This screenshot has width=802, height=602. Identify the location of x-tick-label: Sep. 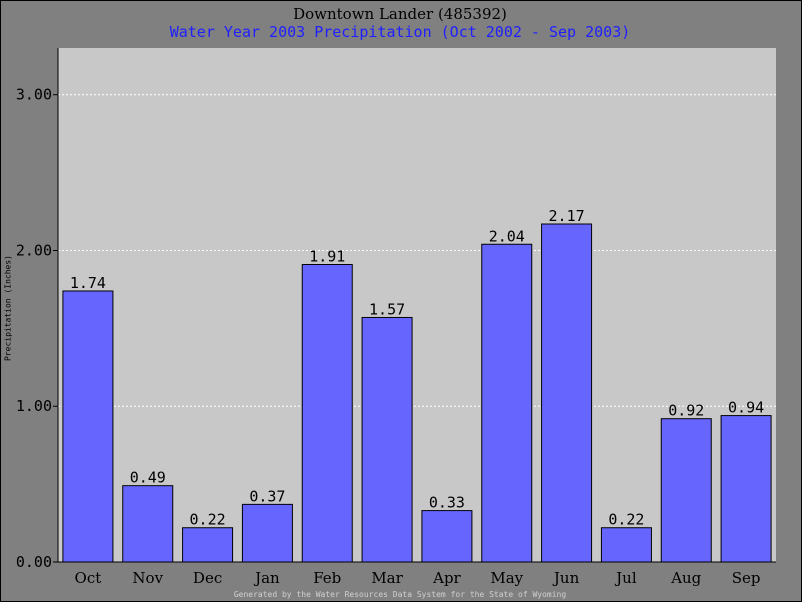
(746, 578).